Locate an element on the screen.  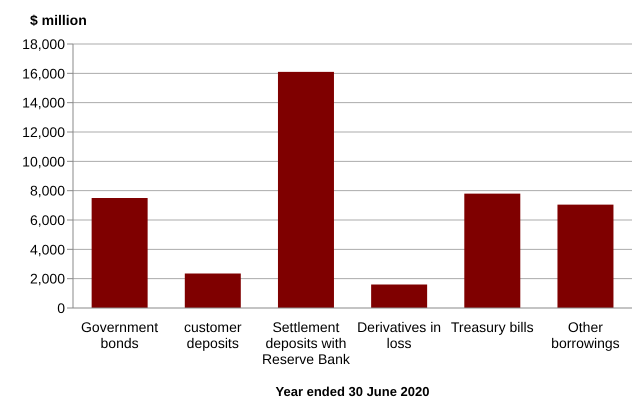
x-axis-title: Year ended 30 June 2020 is located at coordinates (352, 391).